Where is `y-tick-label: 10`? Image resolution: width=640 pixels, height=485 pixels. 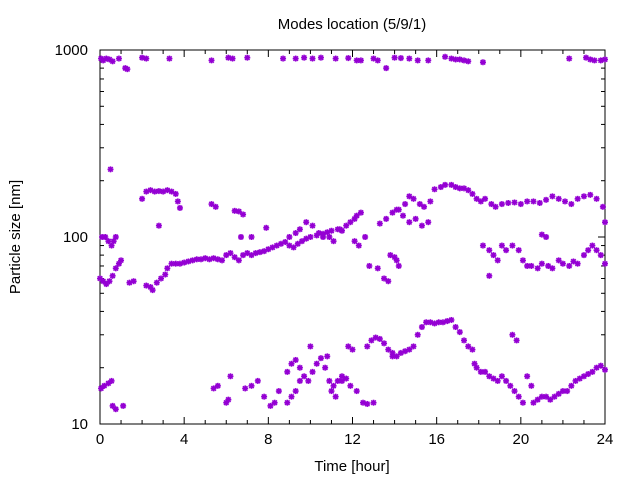 y-tick-label: 10 is located at coordinates (79, 424).